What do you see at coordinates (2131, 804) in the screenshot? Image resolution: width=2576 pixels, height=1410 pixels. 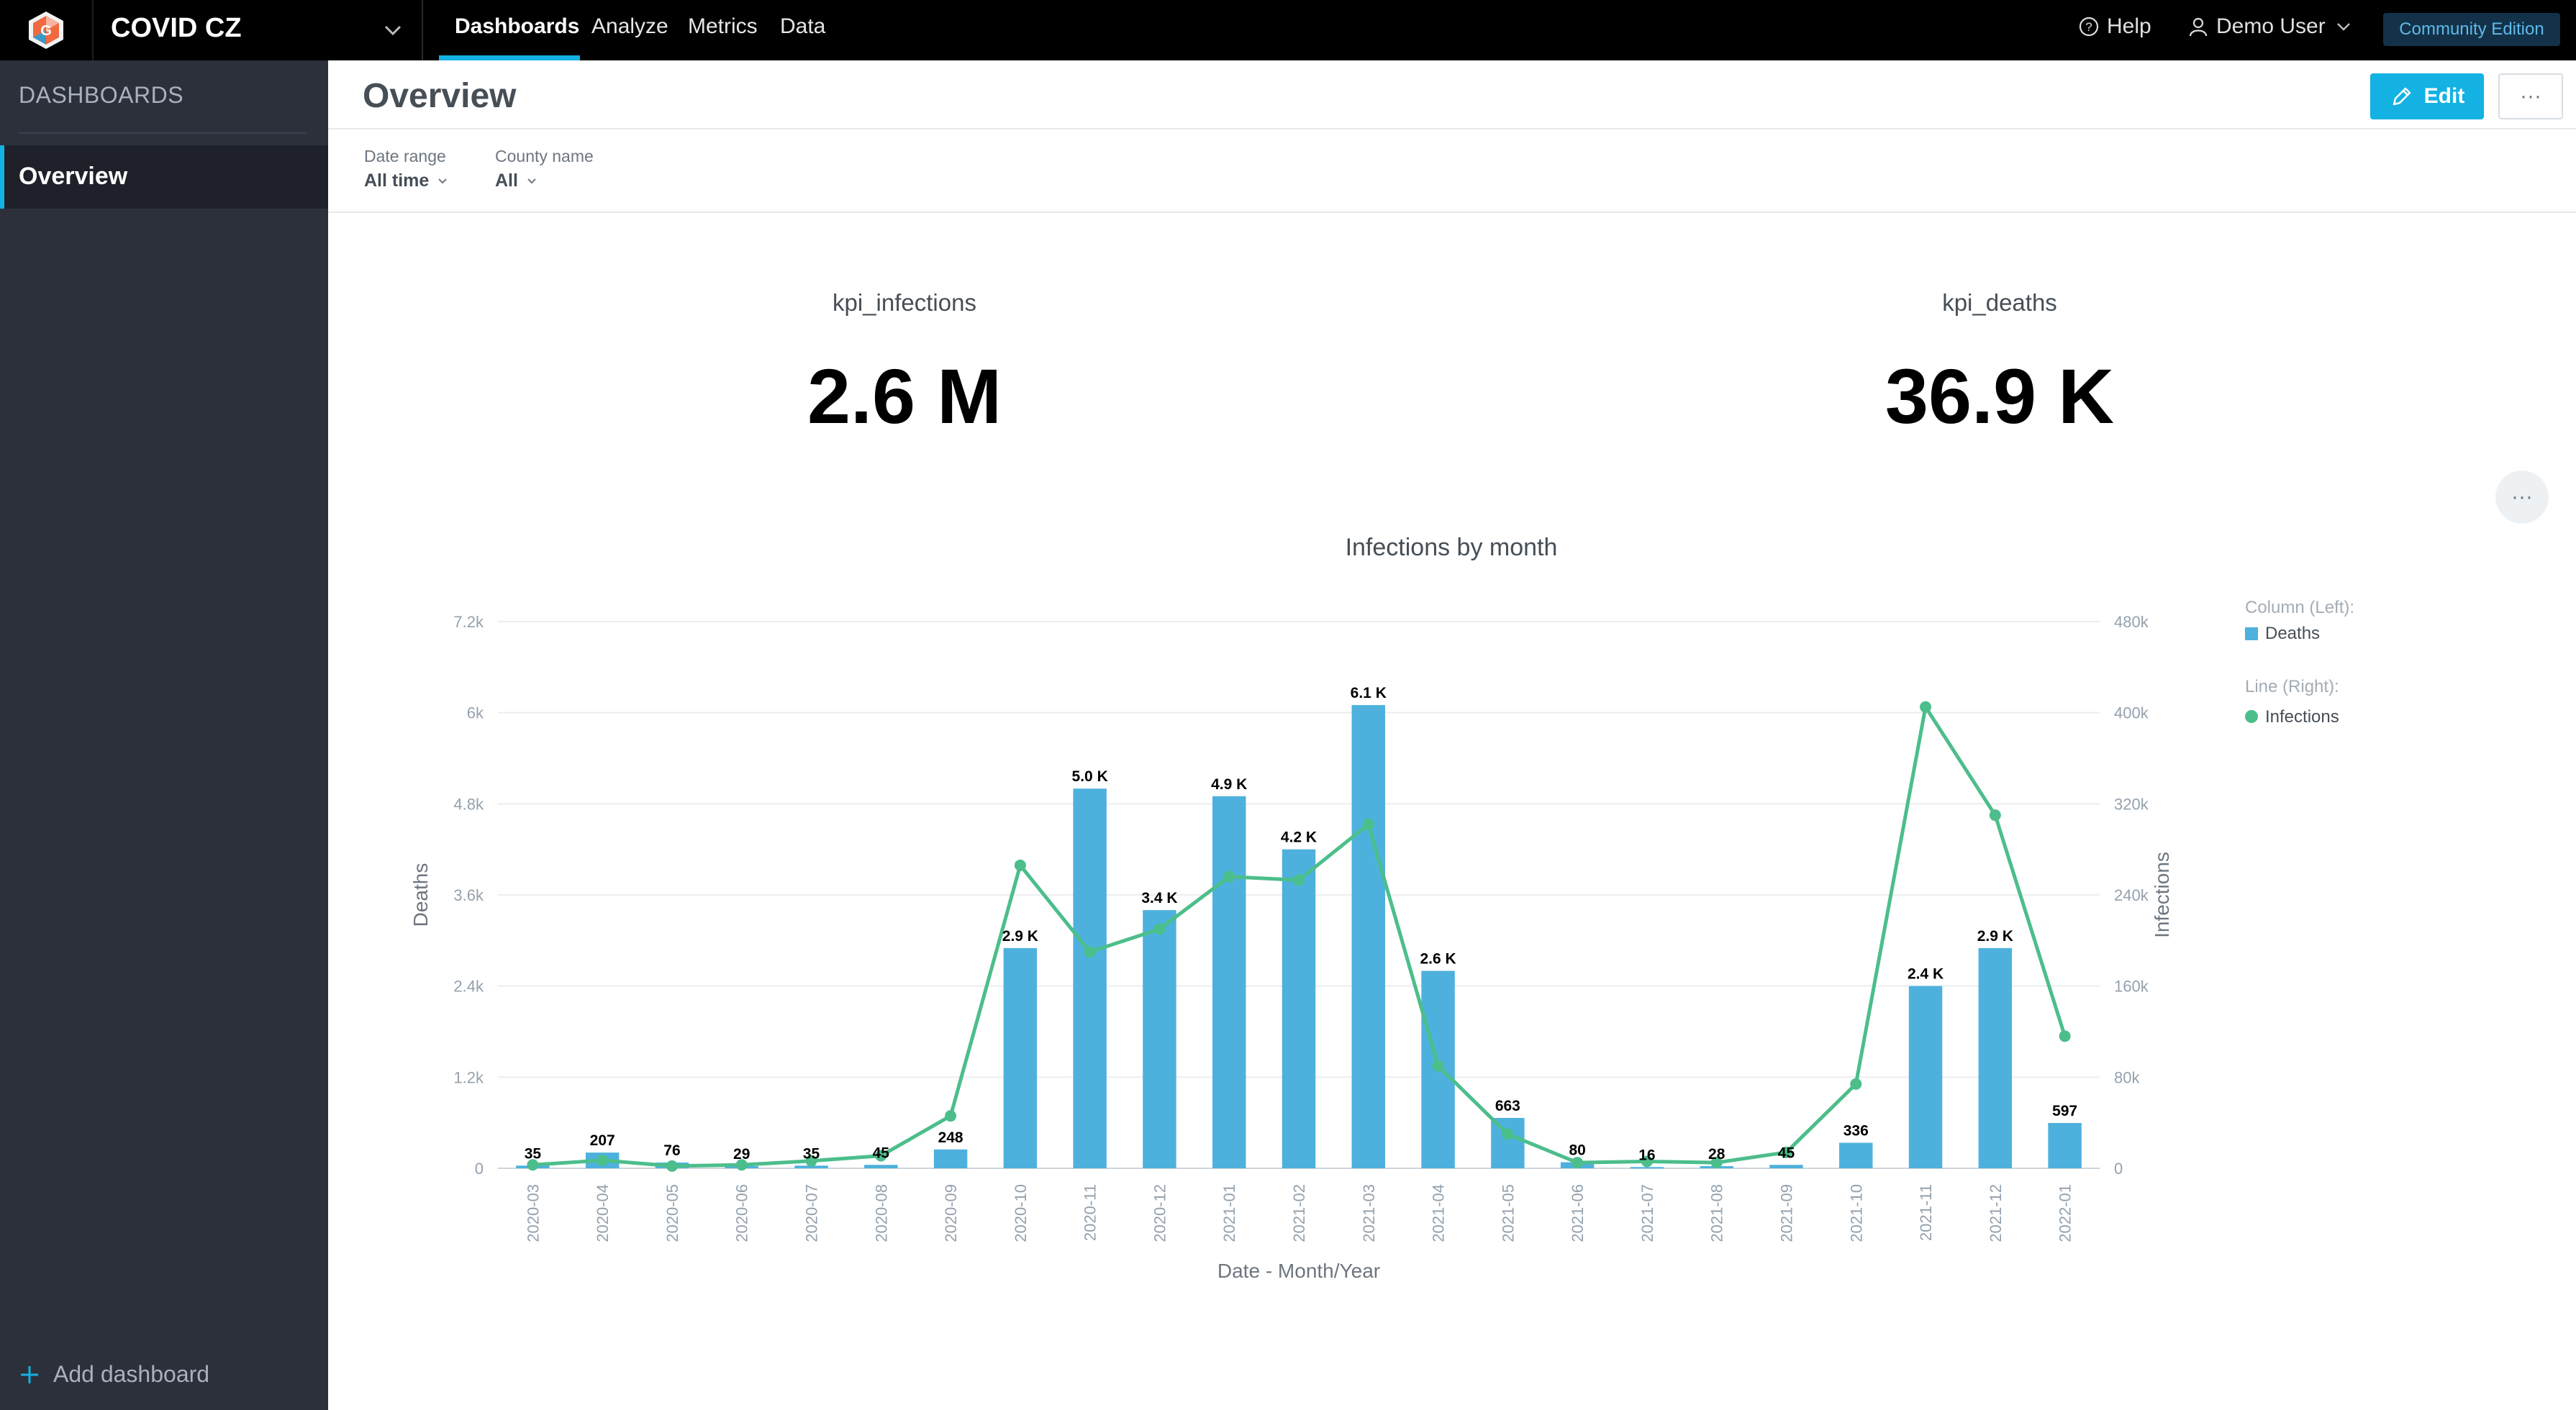 I see `y-tick-right: 320k` at bounding box center [2131, 804].